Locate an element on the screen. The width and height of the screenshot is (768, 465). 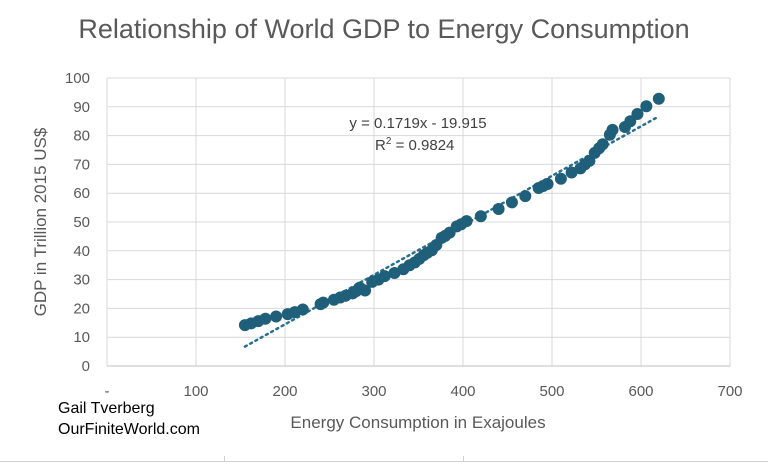
bottom-divider is located at coordinates (384, 461).